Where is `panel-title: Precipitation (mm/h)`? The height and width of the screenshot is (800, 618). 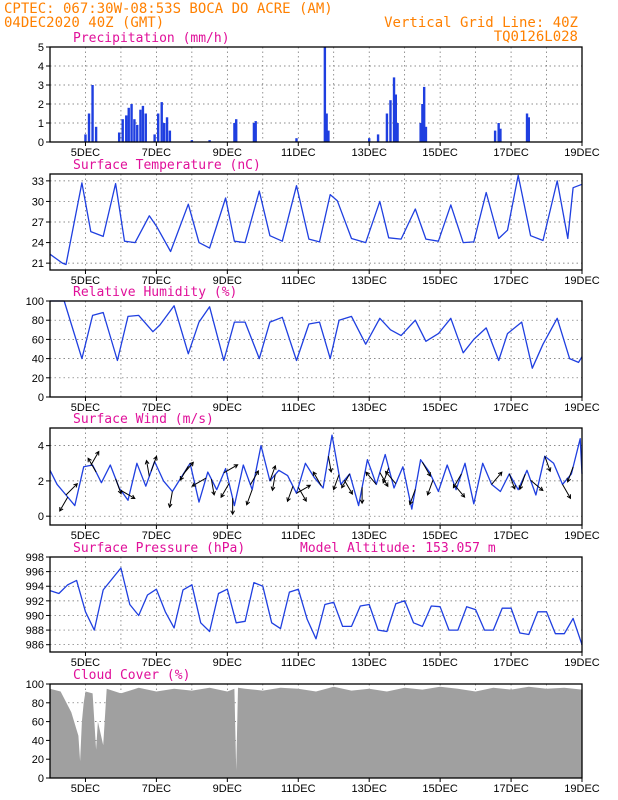 panel-title: Precipitation (mm/h) is located at coordinates (151, 38).